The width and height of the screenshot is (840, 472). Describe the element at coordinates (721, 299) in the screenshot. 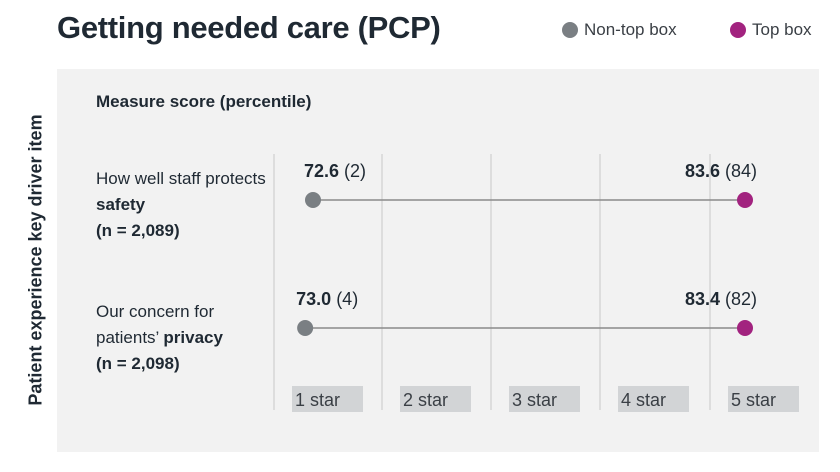

I see `top-box-data-label: 83.4 (82)` at that location.